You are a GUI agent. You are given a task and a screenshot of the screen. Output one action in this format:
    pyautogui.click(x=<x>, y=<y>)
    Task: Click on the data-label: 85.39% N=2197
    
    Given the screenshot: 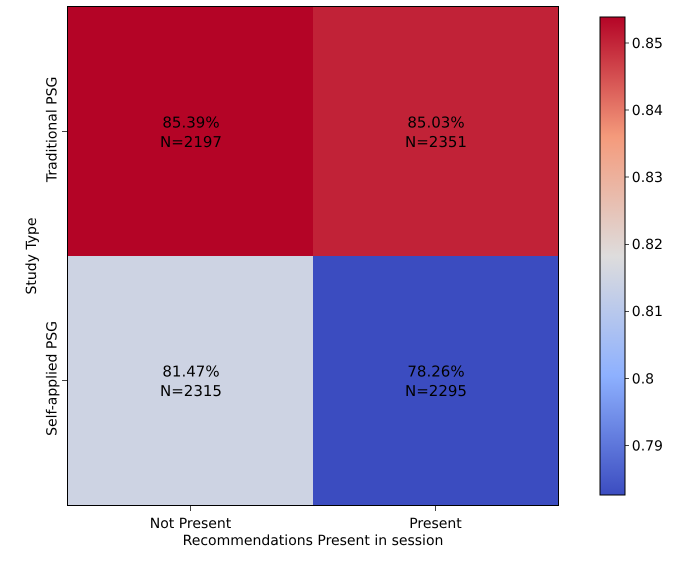 What is the action you would take?
    pyautogui.click(x=191, y=132)
    